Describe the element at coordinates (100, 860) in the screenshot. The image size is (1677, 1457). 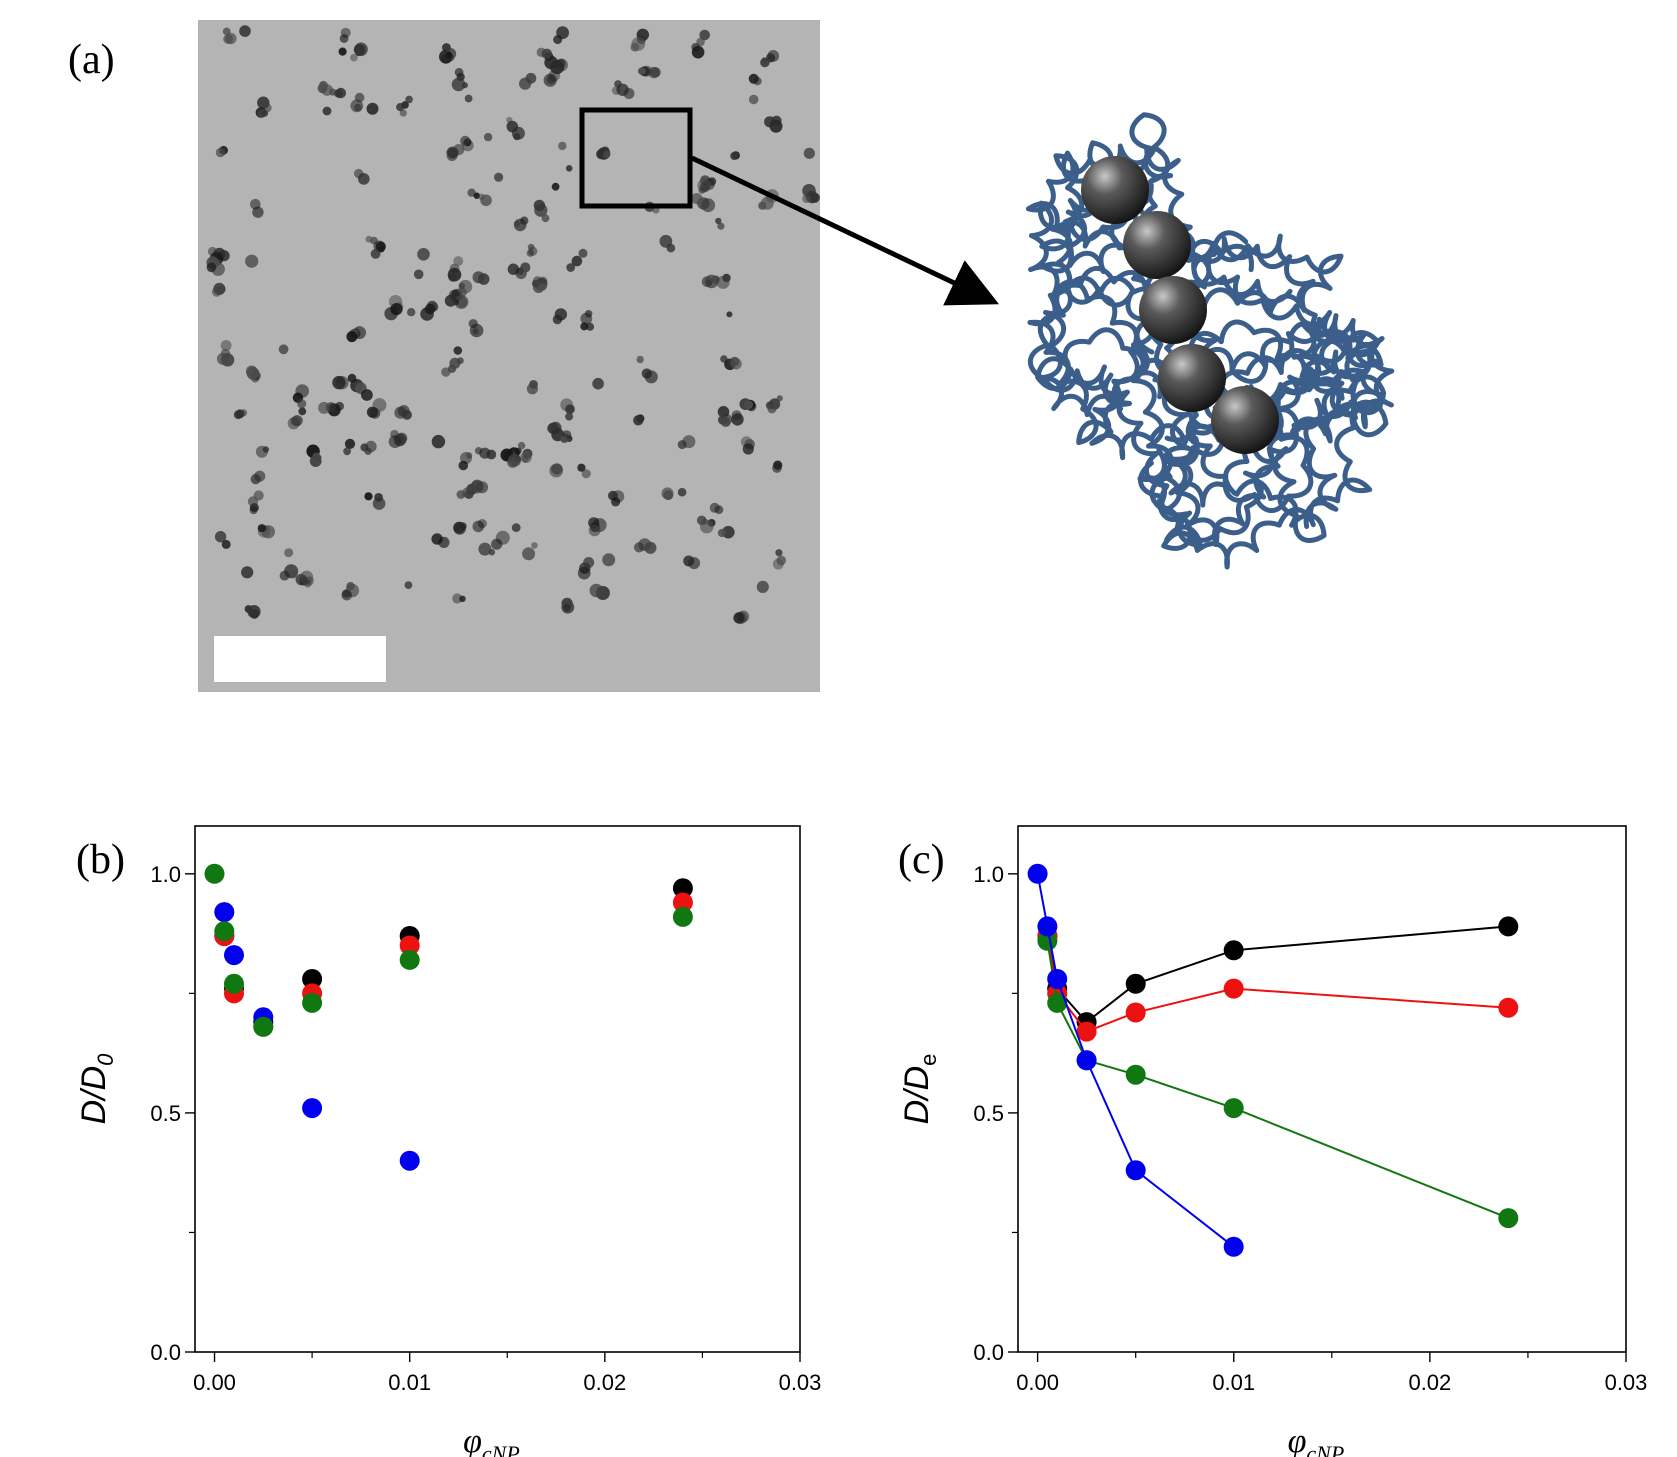
I see `panel-b-label: (b)` at that location.